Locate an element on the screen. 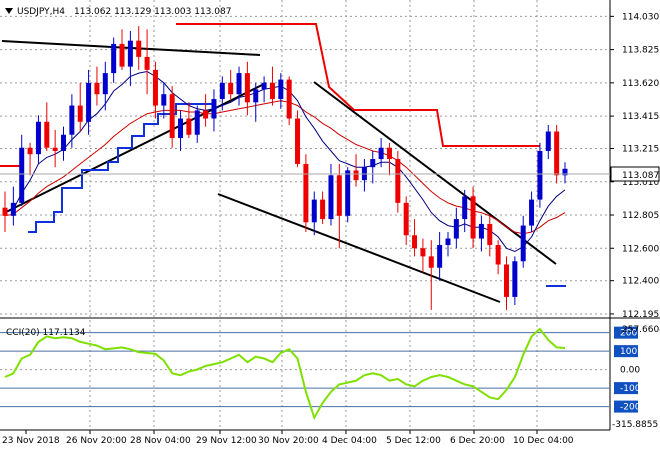 The height and width of the screenshot is (450, 660). cci-level-label: -100 is located at coordinates (630, 389).